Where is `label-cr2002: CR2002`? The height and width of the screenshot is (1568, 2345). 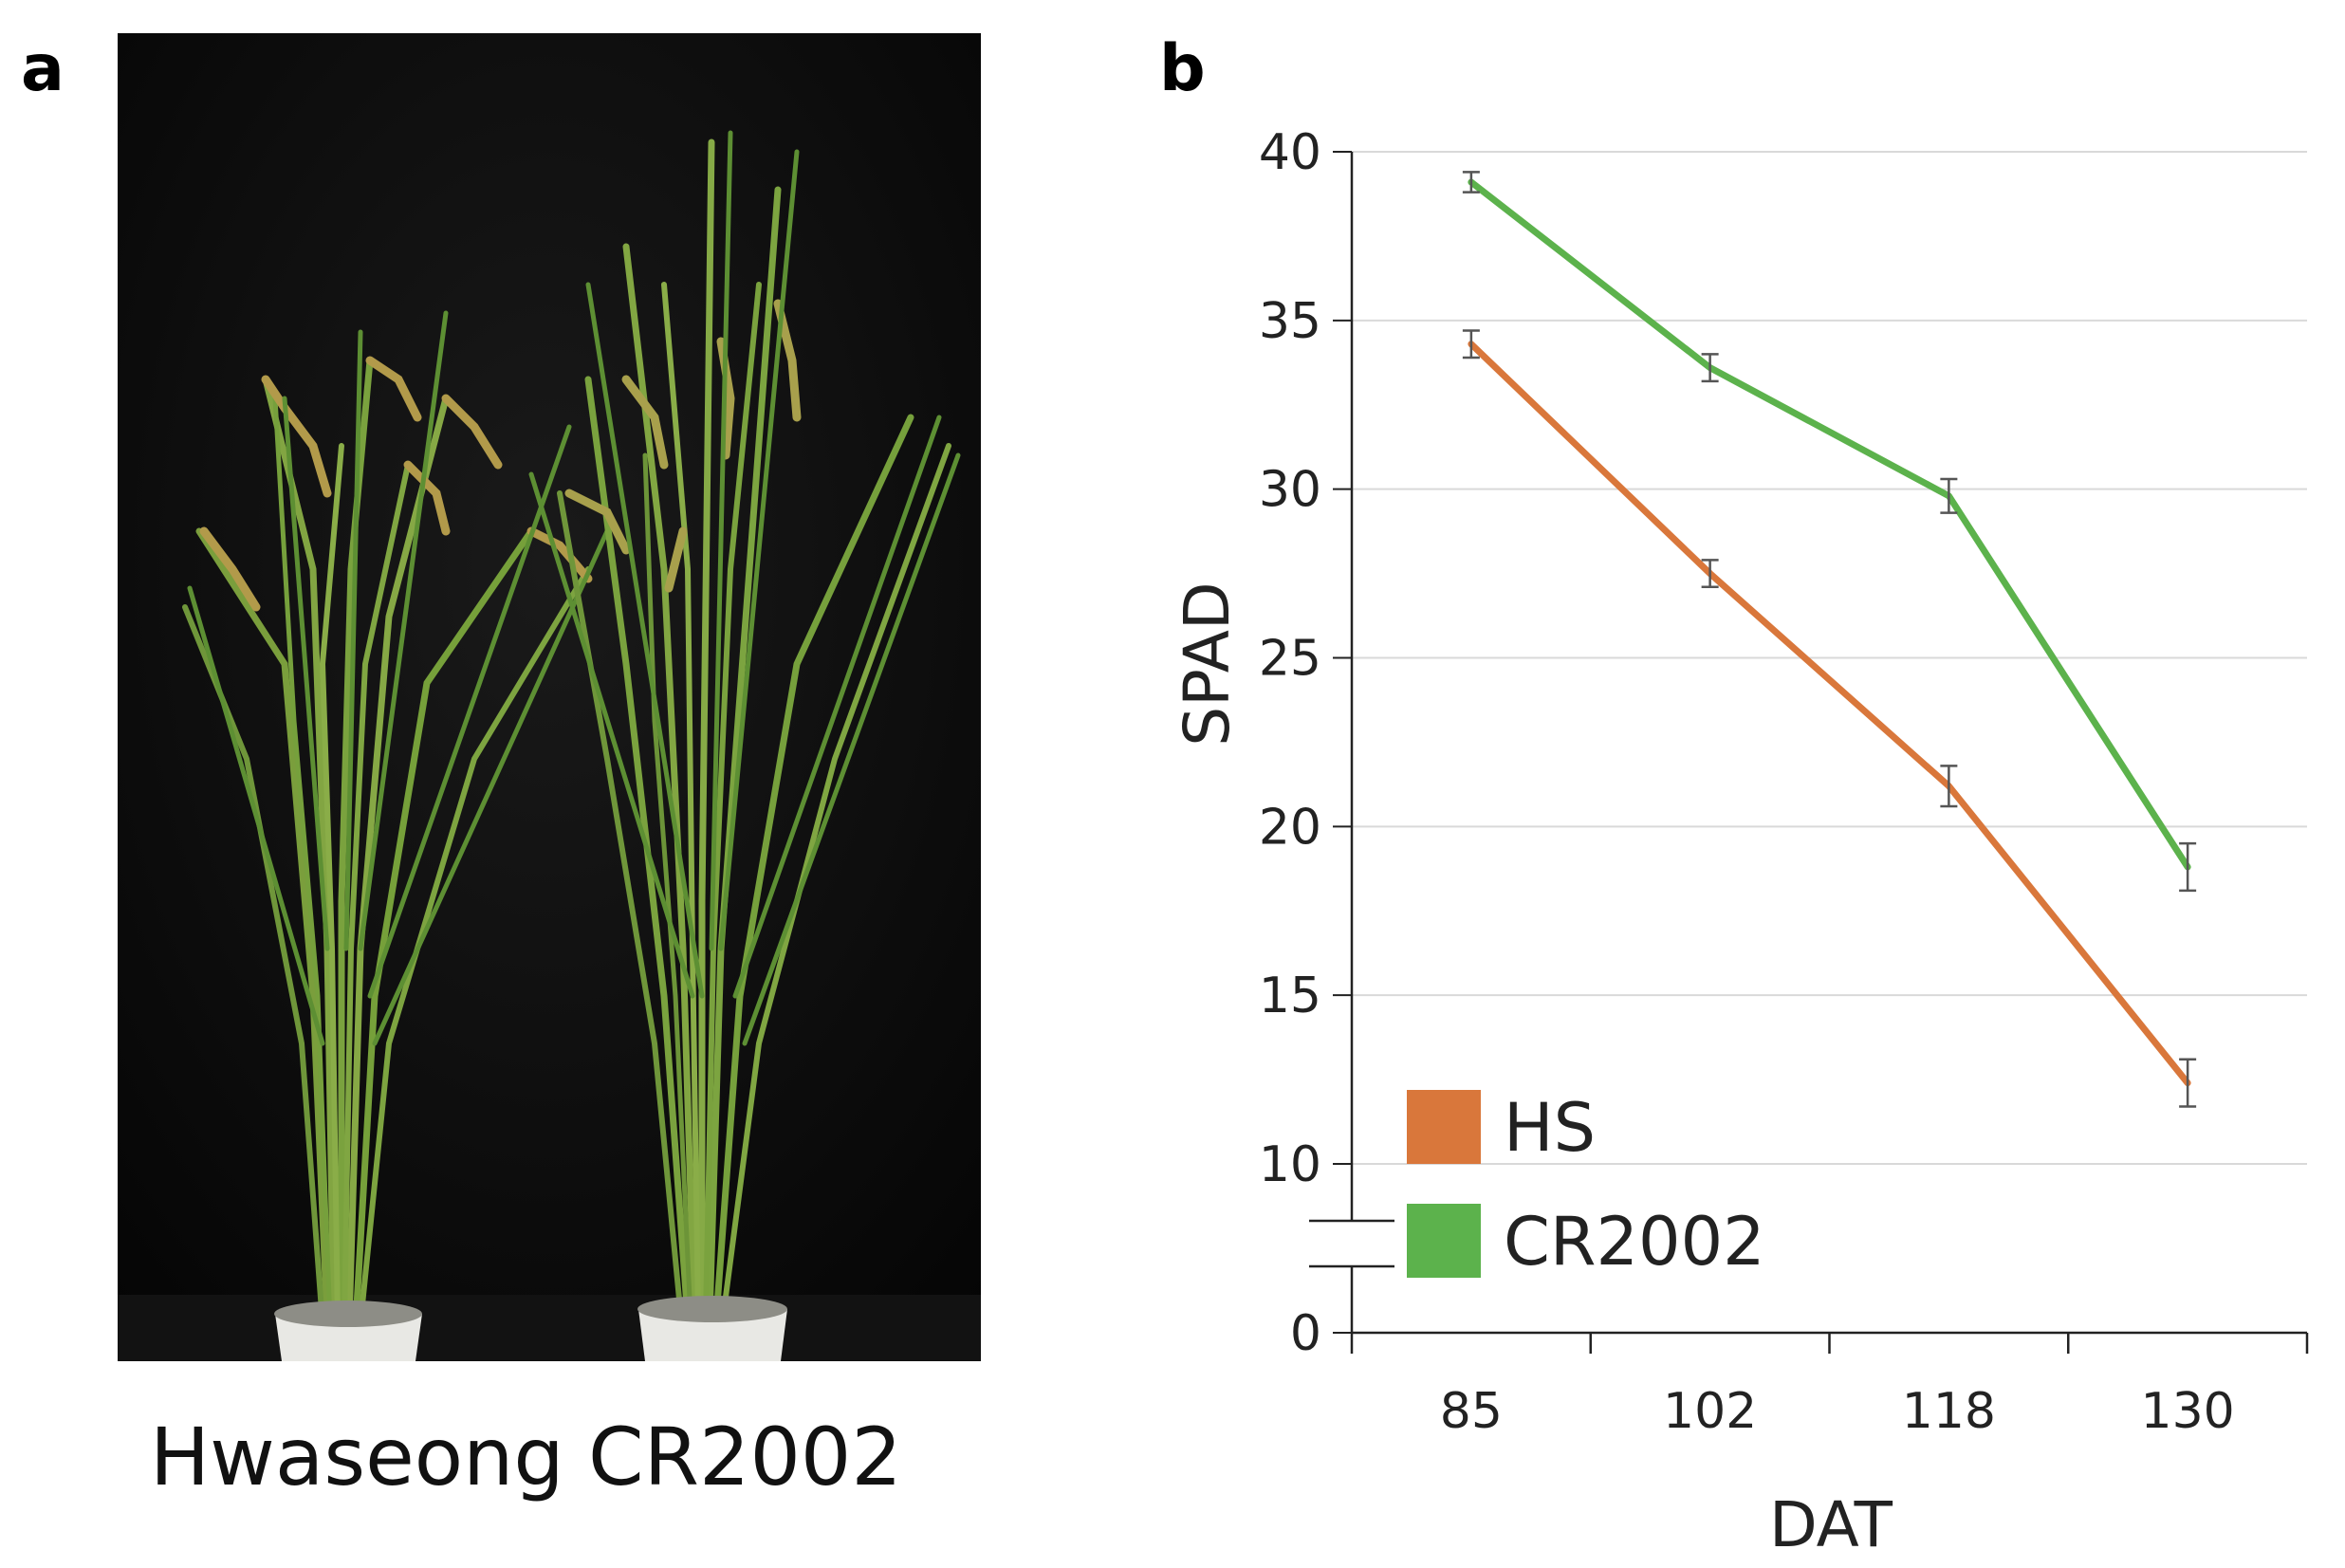 label-cr2002: CR2002 is located at coordinates (745, 1457).